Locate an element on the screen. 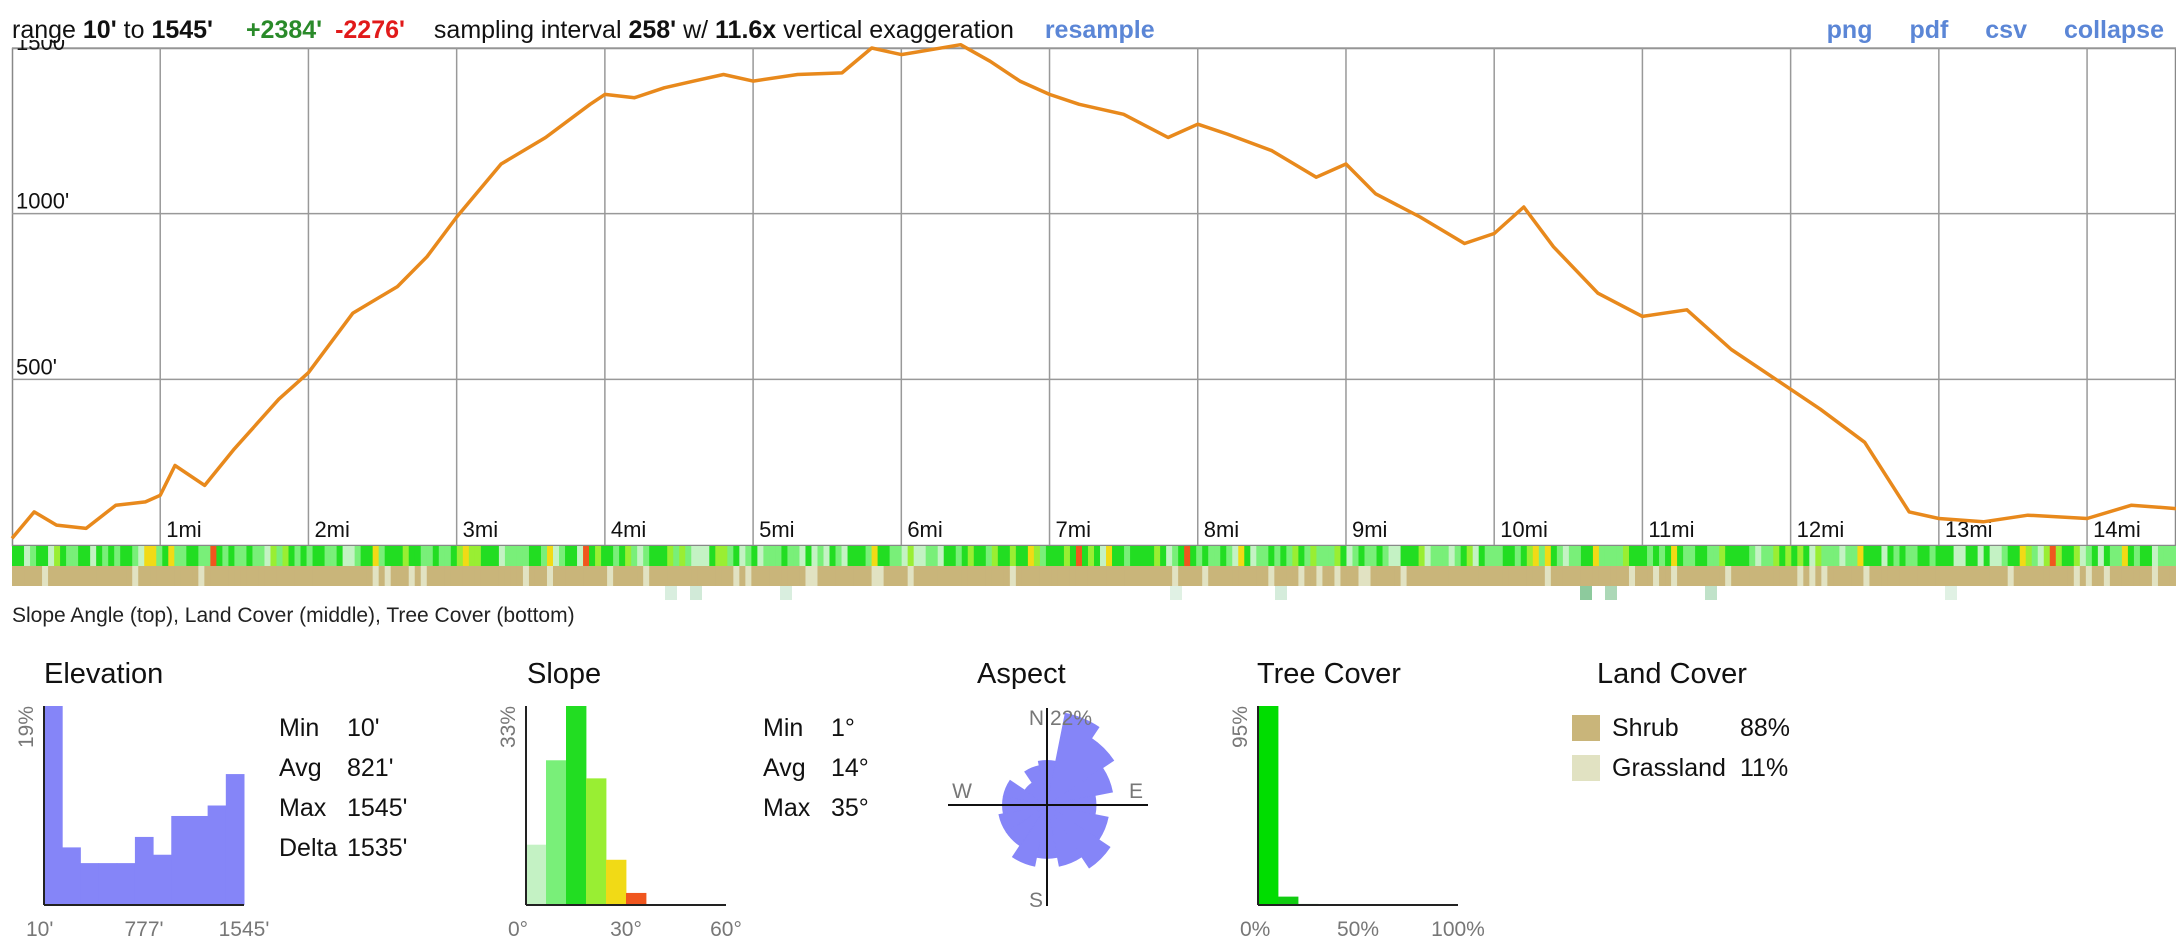 This screenshot has height=940, width=2176. pdf-link: pdf is located at coordinates (1929, 30).